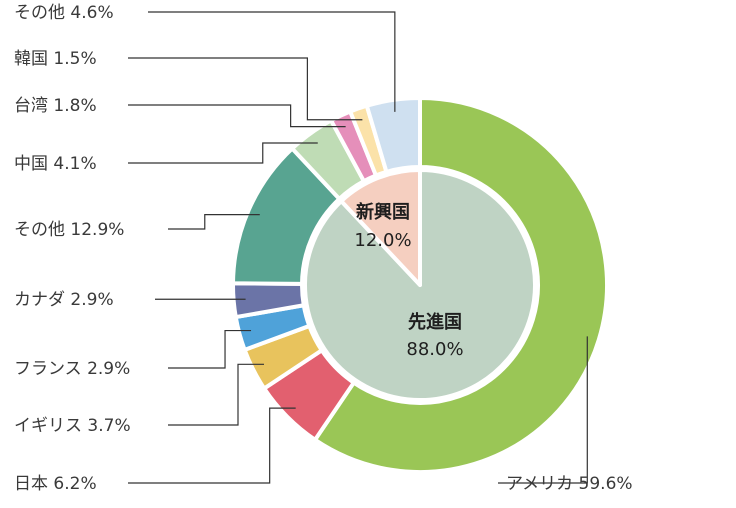 This screenshot has width=736, height=508. What do you see at coordinates (64, 13) in the screenshot?
I see `slice-label: その他 4.6%` at bounding box center [64, 13].